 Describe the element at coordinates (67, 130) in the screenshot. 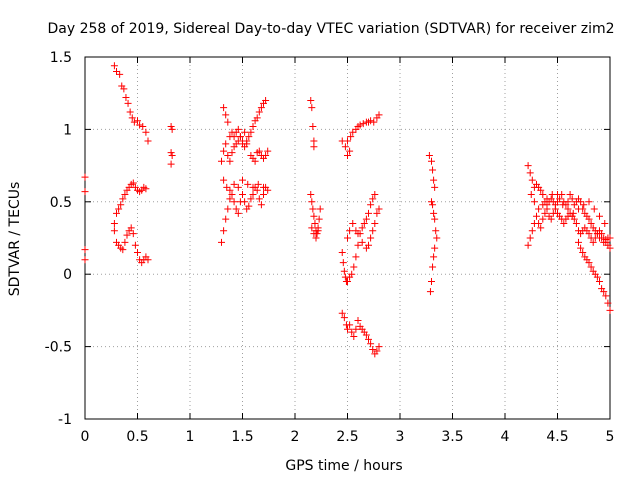

I see `y-tick-label: 1` at that location.